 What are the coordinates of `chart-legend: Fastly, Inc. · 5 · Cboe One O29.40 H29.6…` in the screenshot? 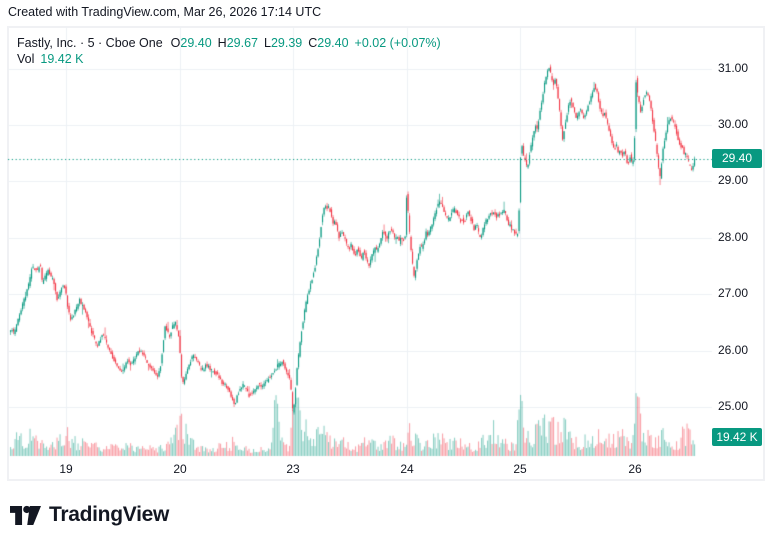 It's located at (229, 51).